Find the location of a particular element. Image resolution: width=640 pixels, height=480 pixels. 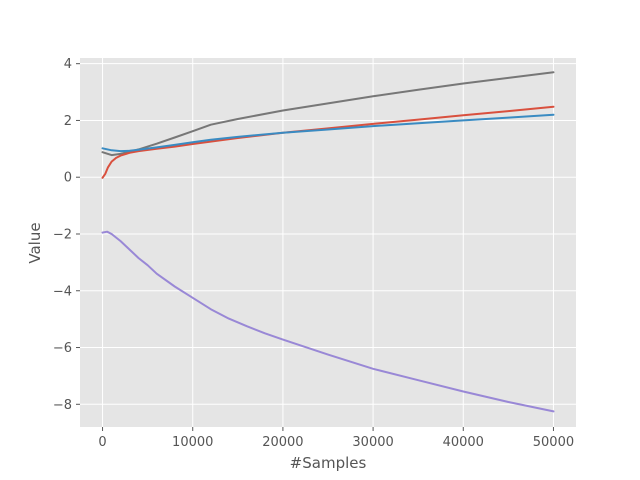

x-tick-label: 50000 is located at coordinates (553, 442).